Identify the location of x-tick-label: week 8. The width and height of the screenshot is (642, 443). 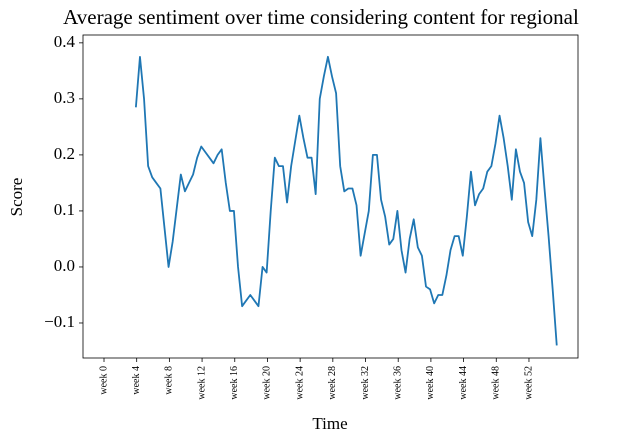
(169, 380).